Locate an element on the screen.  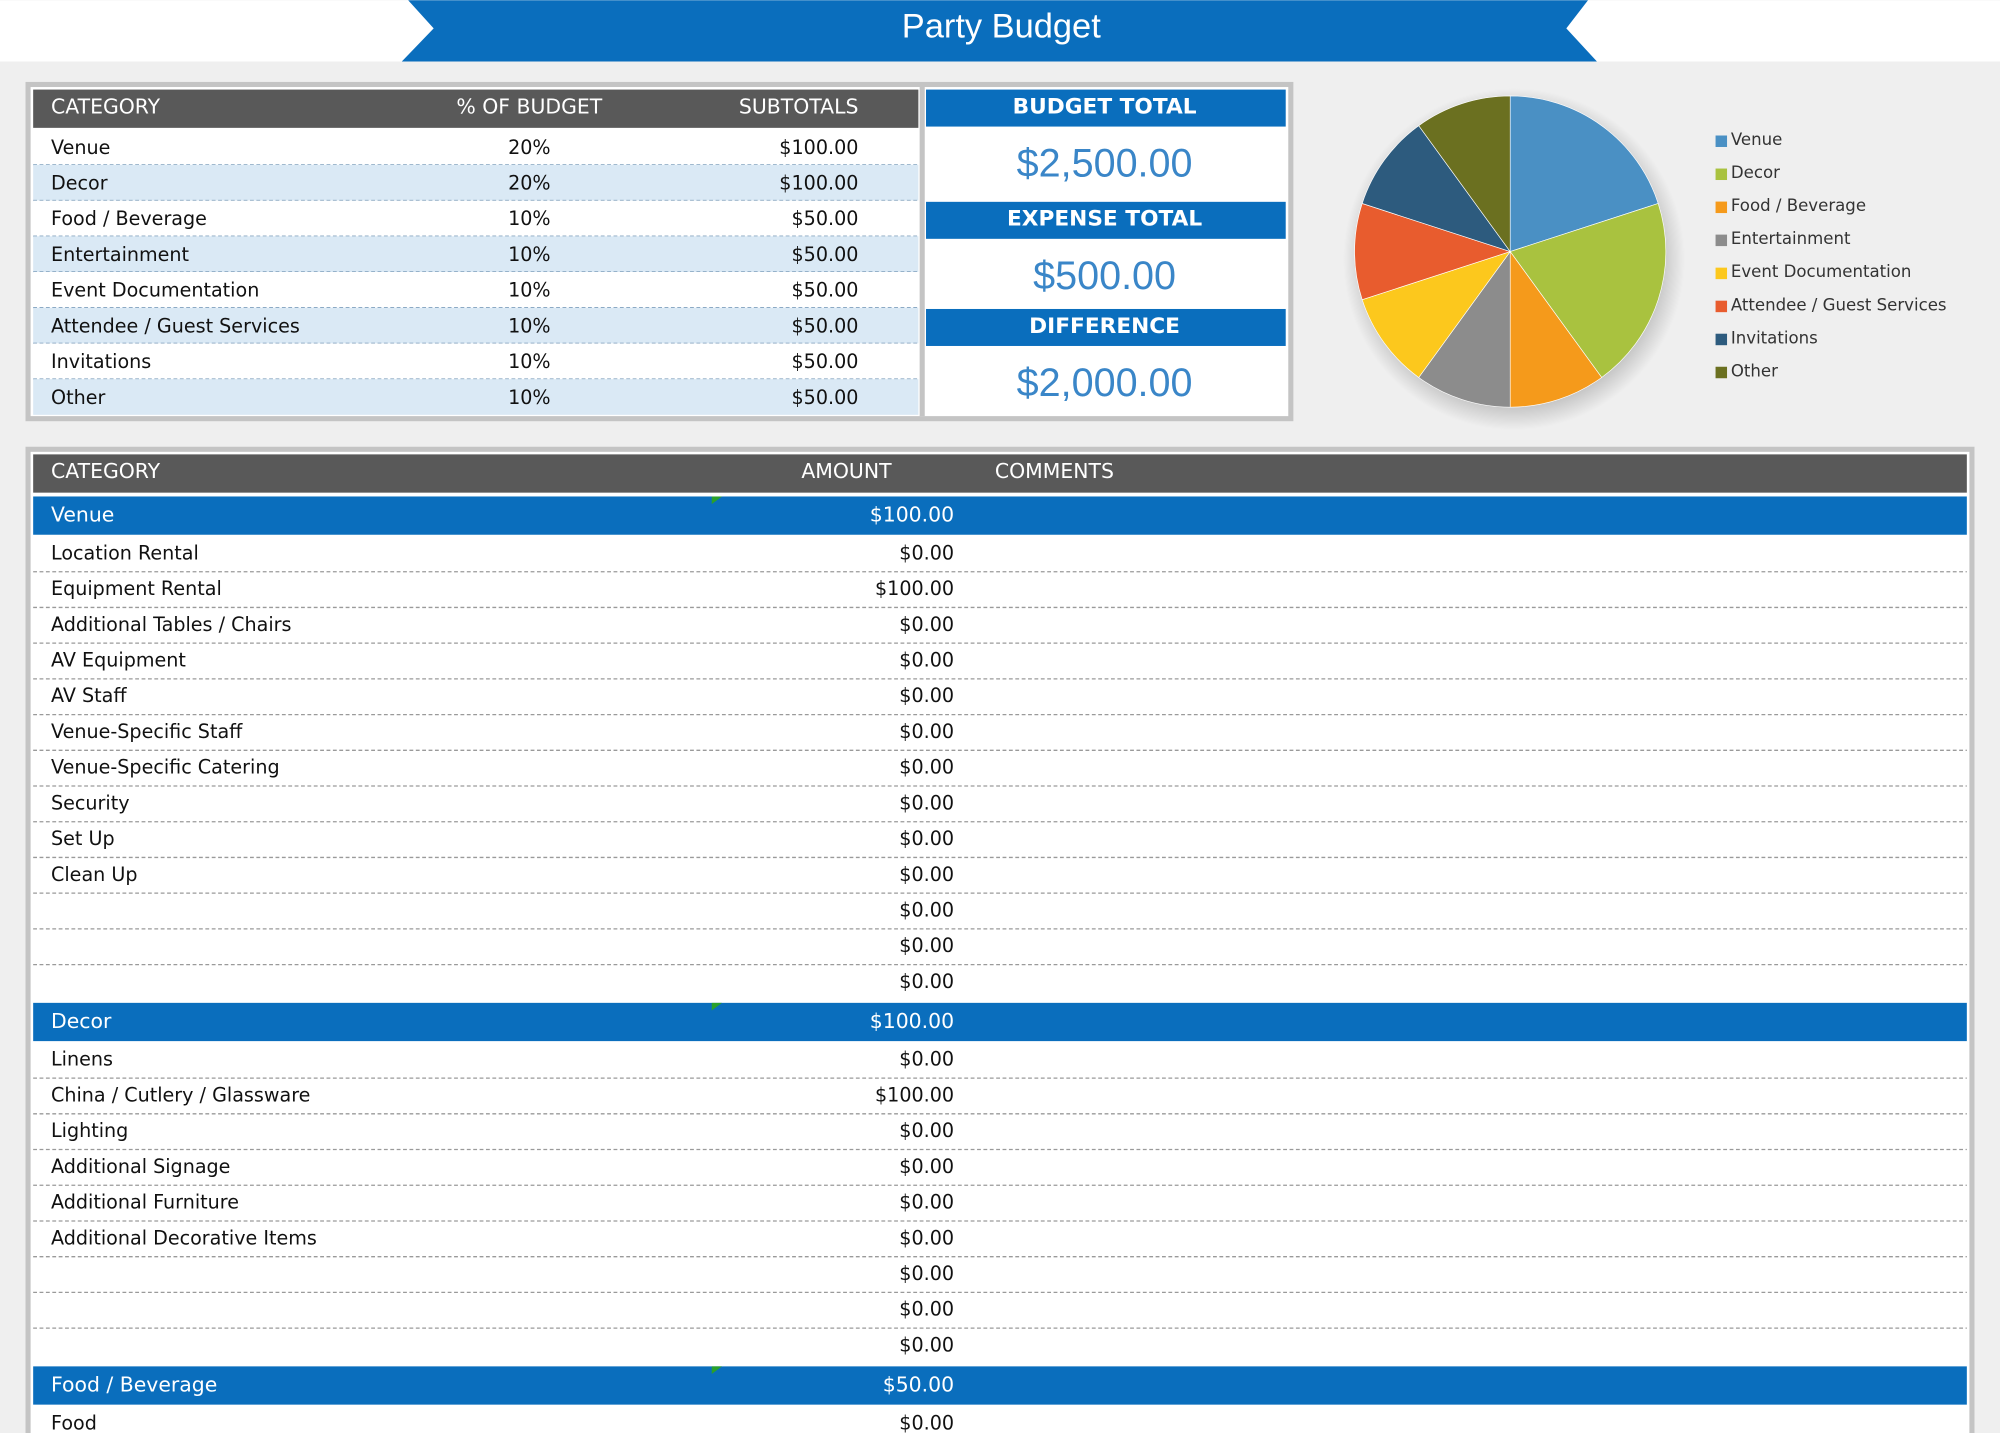
cell: Food / Beverage is located at coordinates (129, 218).